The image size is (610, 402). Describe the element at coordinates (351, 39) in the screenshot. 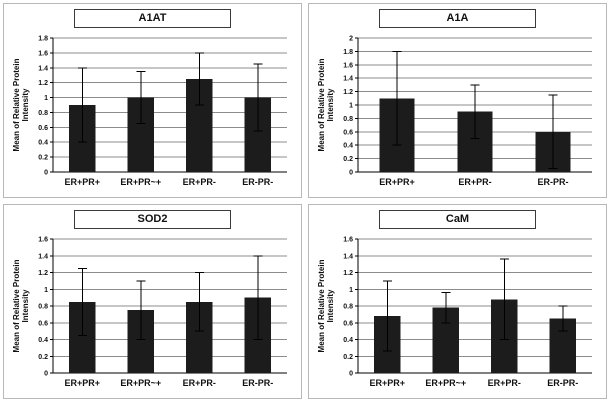

I see `y-tick-label: 2` at that location.